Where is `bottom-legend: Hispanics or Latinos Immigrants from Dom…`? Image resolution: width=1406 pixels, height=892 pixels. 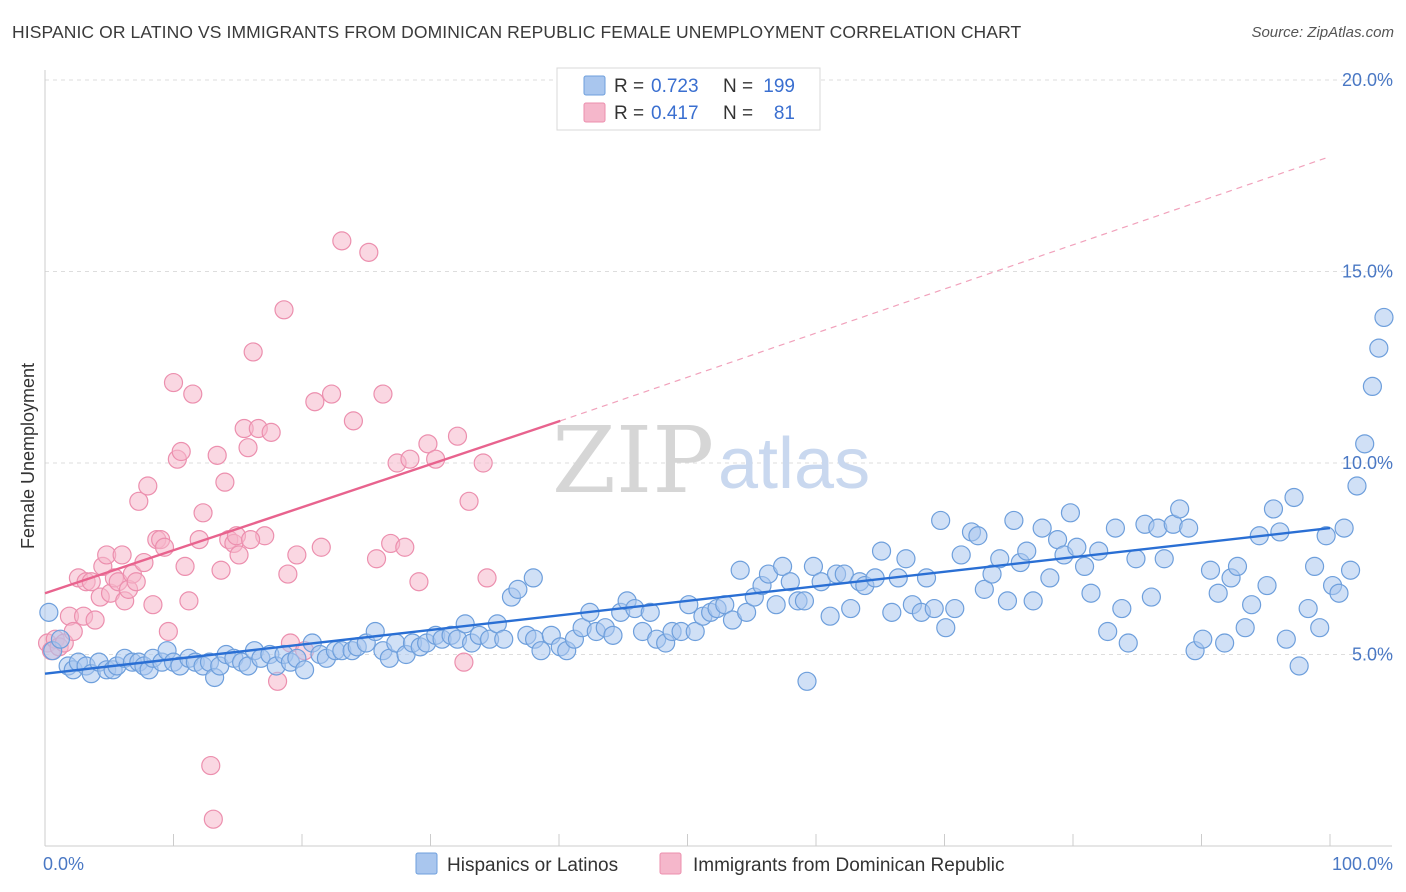 bottom-legend: Hispanics or Latinos Immigrants from Dom… is located at coordinates (710, 864).